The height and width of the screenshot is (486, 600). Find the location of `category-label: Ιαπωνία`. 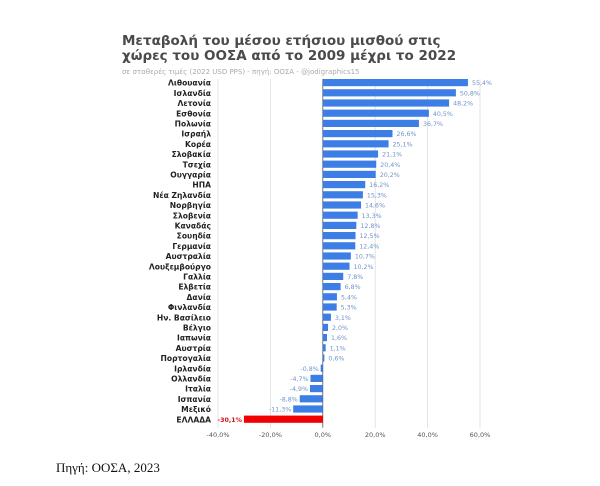

category-label: Ιαπωνία is located at coordinates (194, 338).